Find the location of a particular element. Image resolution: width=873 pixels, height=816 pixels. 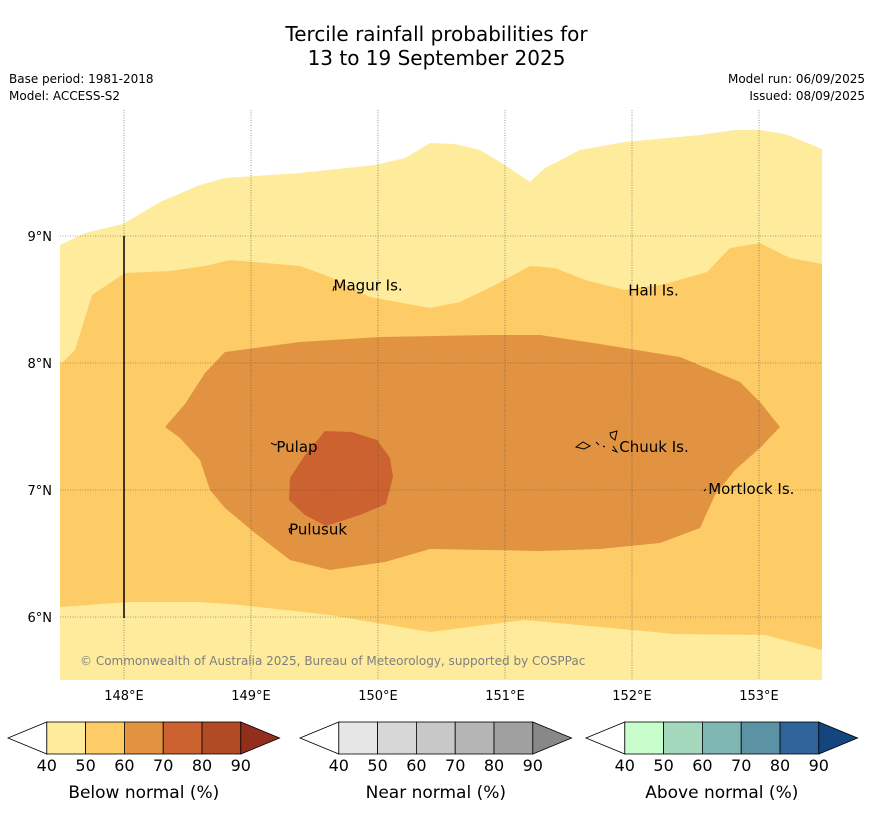

meta-left: Base period: 1981-2018 Model: ACCESS-S2 is located at coordinates (81, 88).